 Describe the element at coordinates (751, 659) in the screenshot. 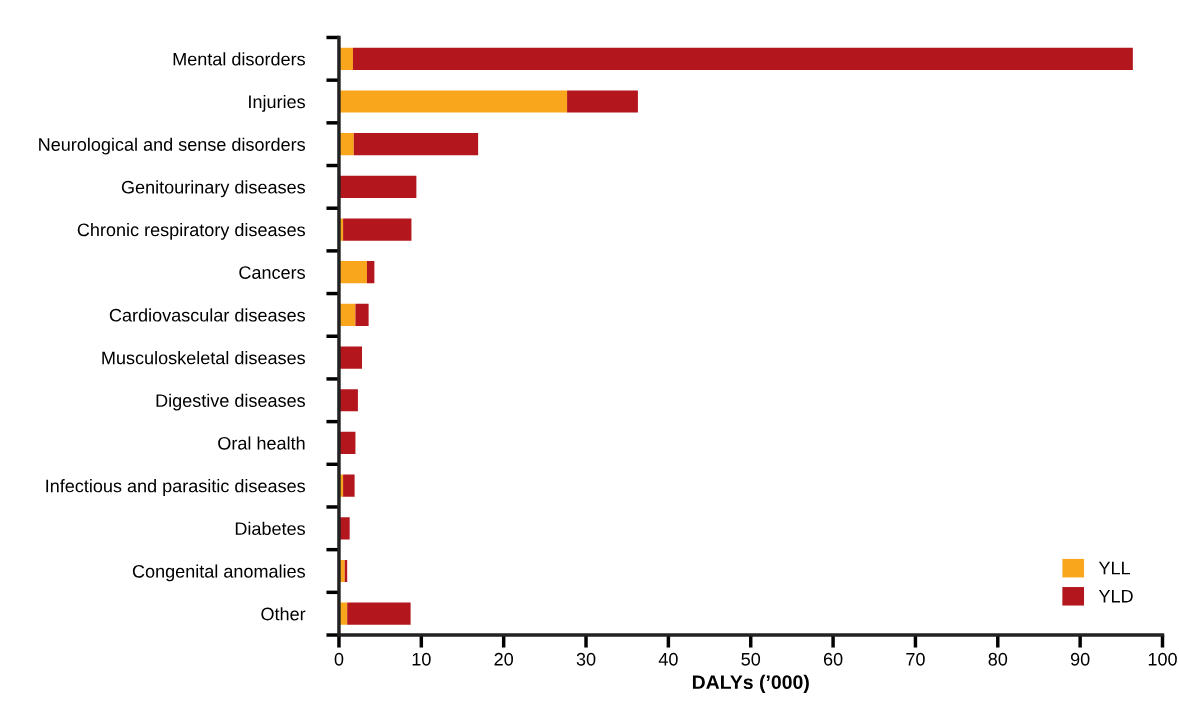

I see `x-tick-label: 50` at that location.